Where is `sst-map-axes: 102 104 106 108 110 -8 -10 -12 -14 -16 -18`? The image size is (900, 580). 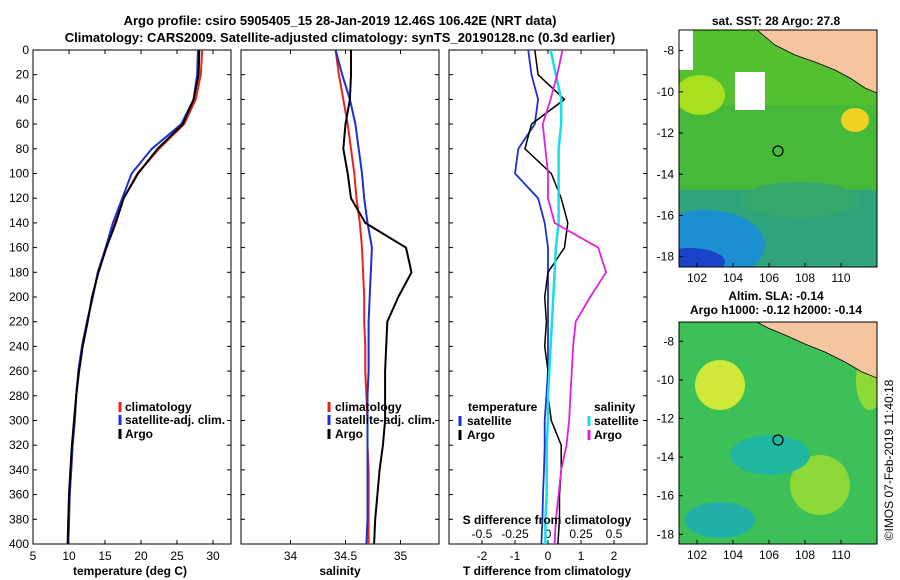 sst-map-axes: 102 104 106 108 110 -8 -10 -12 -14 -16 -18 is located at coordinates (754, 164).